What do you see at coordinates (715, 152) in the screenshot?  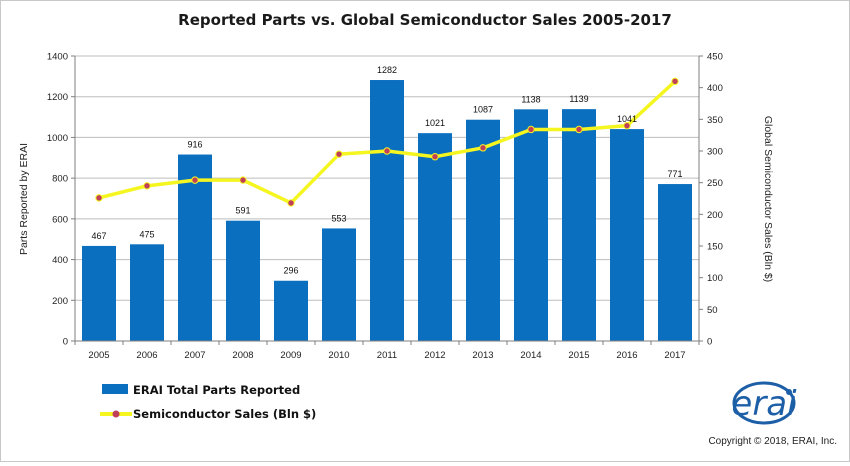 I see `right-tick-label: 300` at bounding box center [715, 152].